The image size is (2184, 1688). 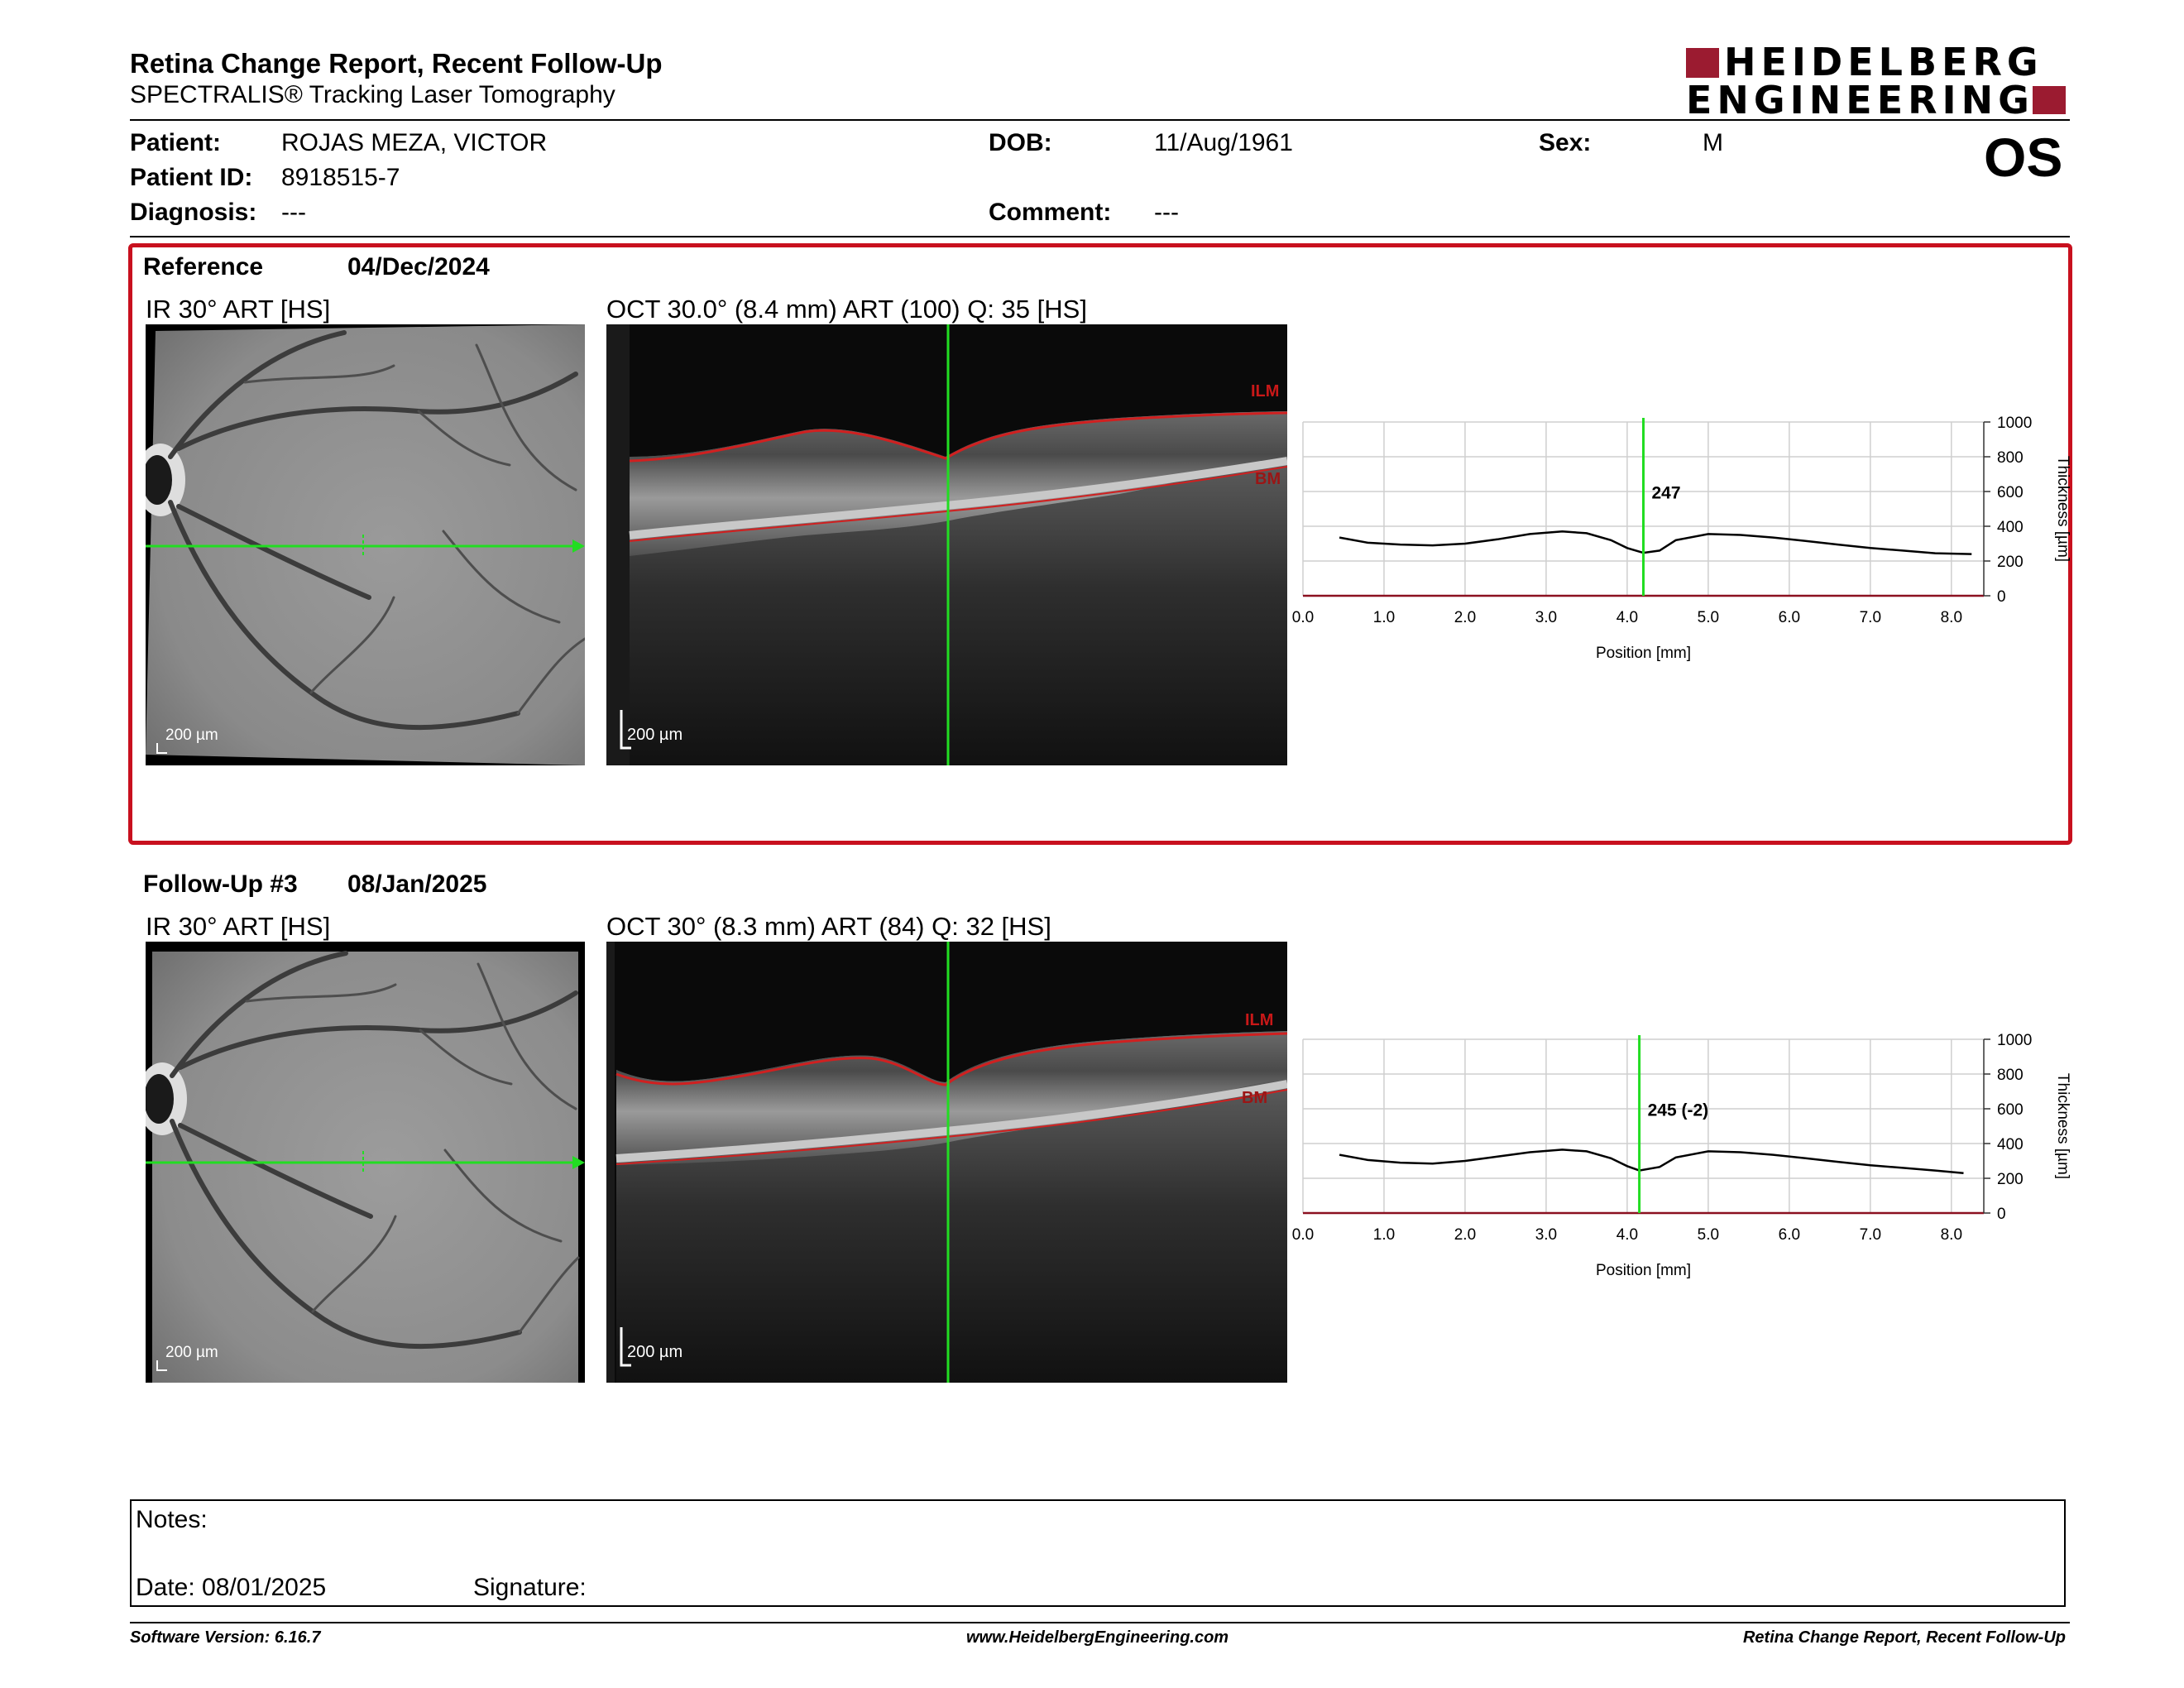 I want to click on followup-oct-title: OCT 30° (8.3 mm) ART (84) Q: 32 [HS], so click(x=828, y=926).